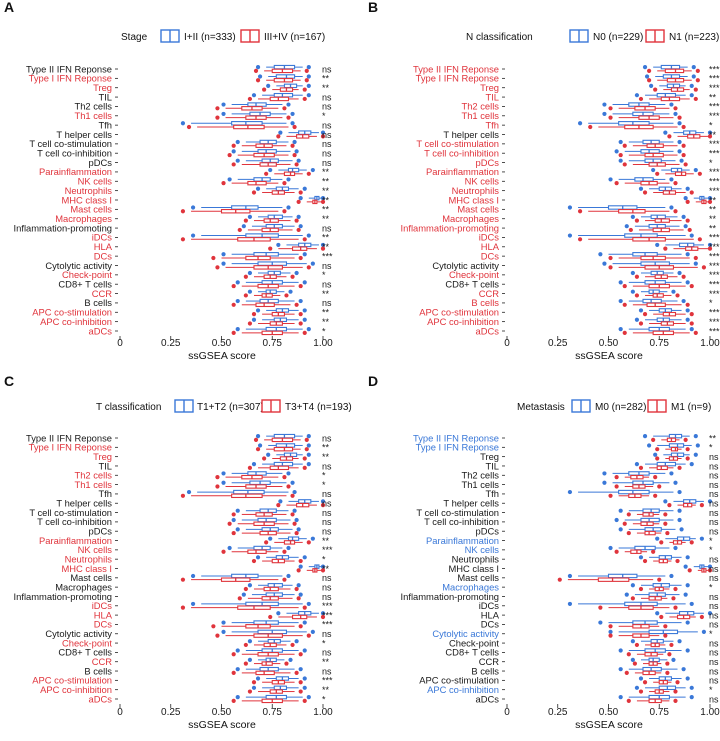 Image resolution: width=720 pixels, height=741 pixels. Describe the element at coordinates (87, 642) in the screenshot. I see `category-label: Check-point` at that location.